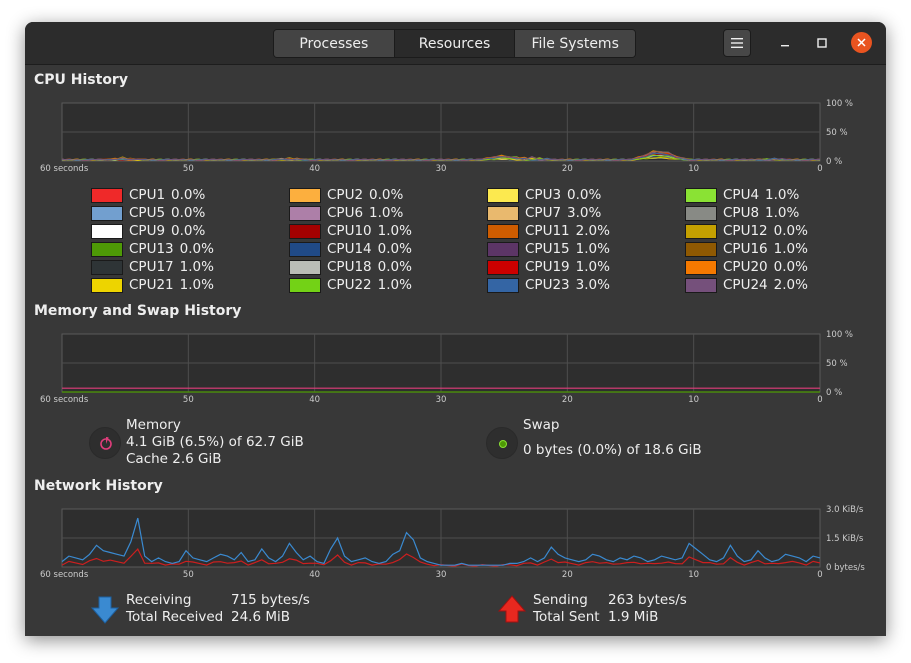 The image size is (911, 663). What do you see at coordinates (190, 249) in the screenshot?
I see `cpu-legend-item: CPU13 0.0%` at bounding box center [190, 249].